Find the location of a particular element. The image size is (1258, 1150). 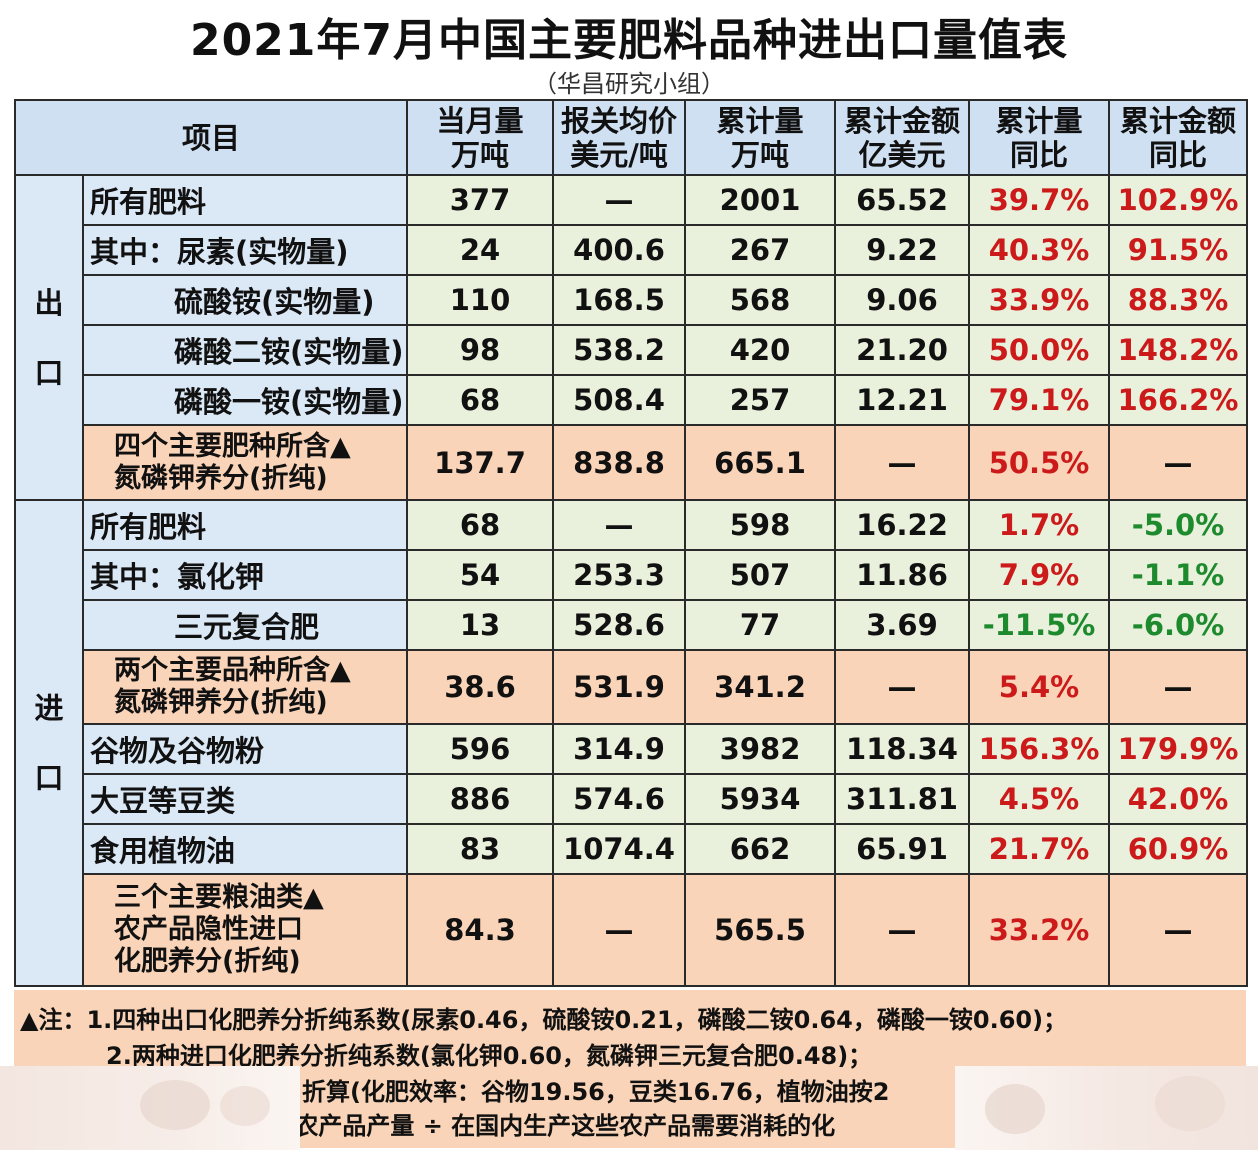

cell: 40.3% is located at coordinates (1039, 250).